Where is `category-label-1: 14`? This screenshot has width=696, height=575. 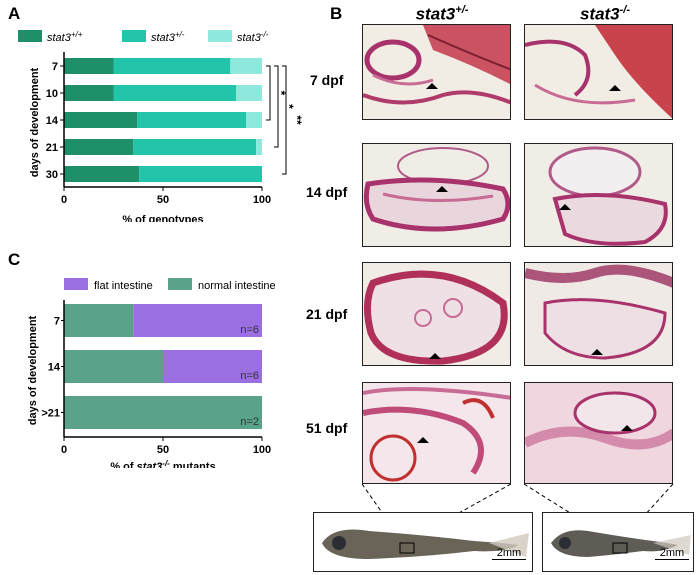
category-label-1: 14 is located at coordinates (54, 368).